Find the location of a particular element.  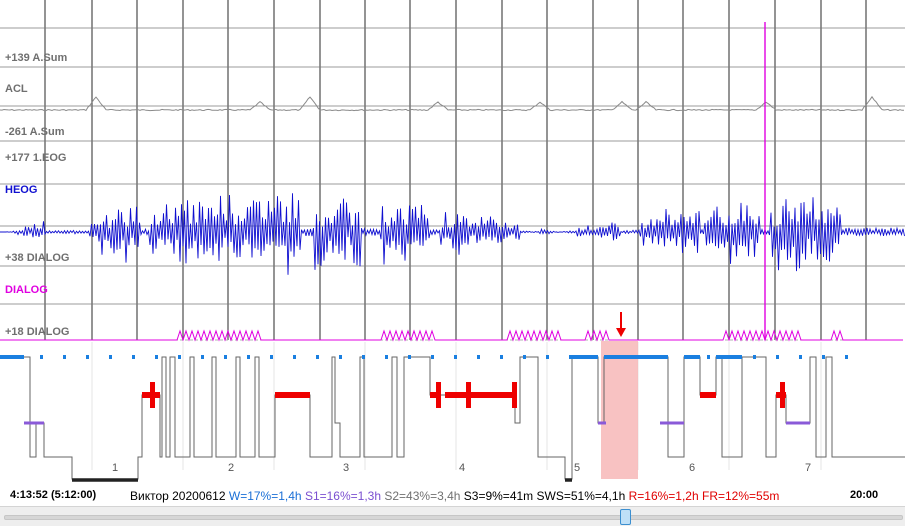

stat-wake: W=17%=1,4h is located at coordinates (265, 496).